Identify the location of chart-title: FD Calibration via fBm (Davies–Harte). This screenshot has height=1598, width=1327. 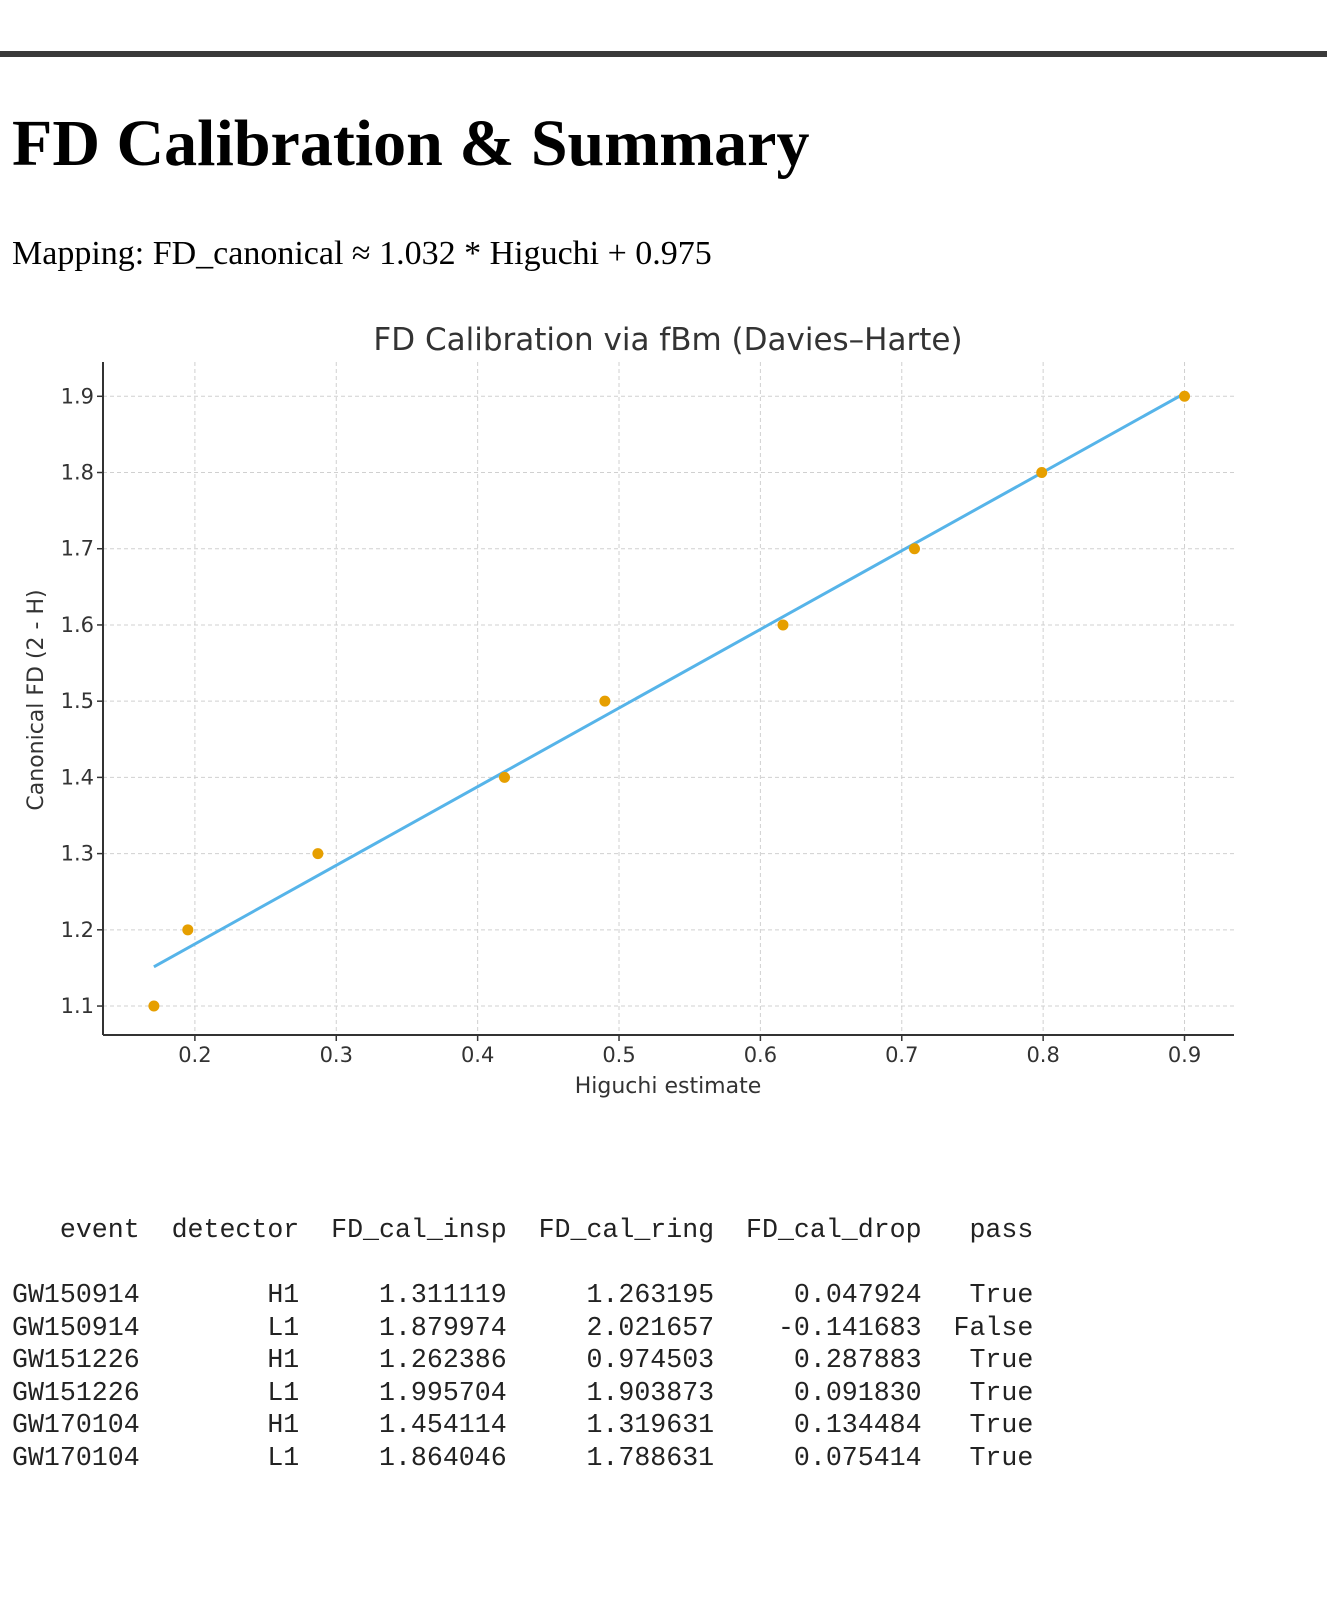
(667, 340).